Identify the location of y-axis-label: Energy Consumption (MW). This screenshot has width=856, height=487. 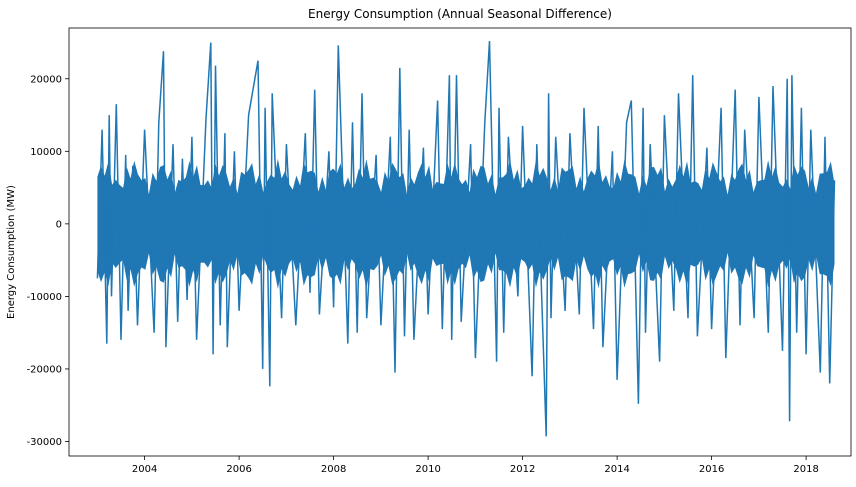
(11, 252).